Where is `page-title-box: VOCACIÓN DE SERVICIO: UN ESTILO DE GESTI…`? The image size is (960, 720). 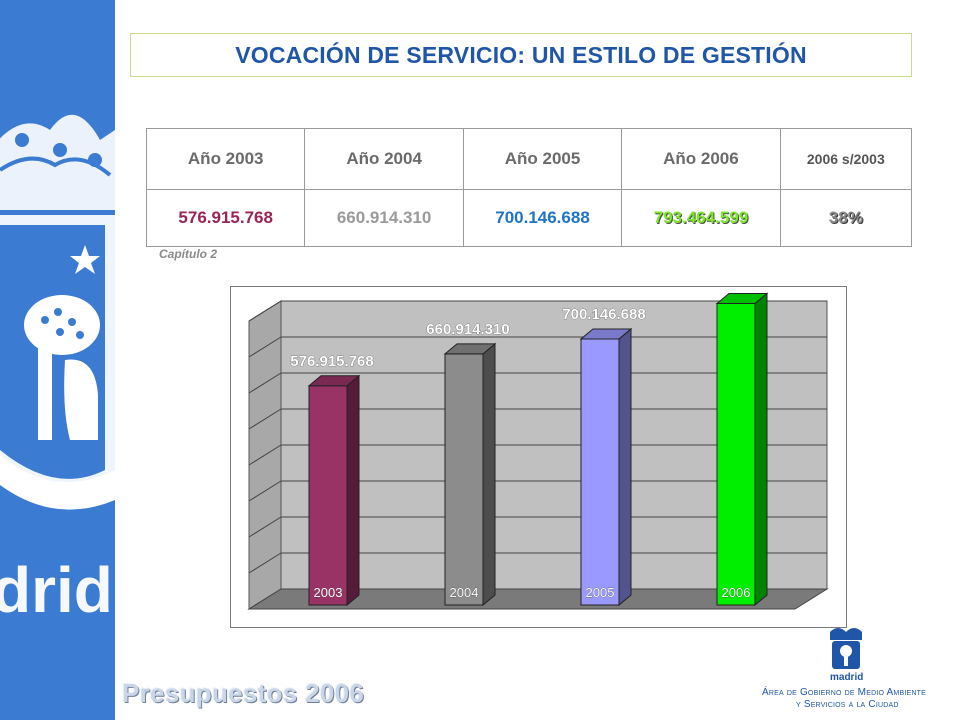
page-title-box: VOCACIÓN DE SERVICIO: UN ESTILO DE GESTI… is located at coordinates (521, 55).